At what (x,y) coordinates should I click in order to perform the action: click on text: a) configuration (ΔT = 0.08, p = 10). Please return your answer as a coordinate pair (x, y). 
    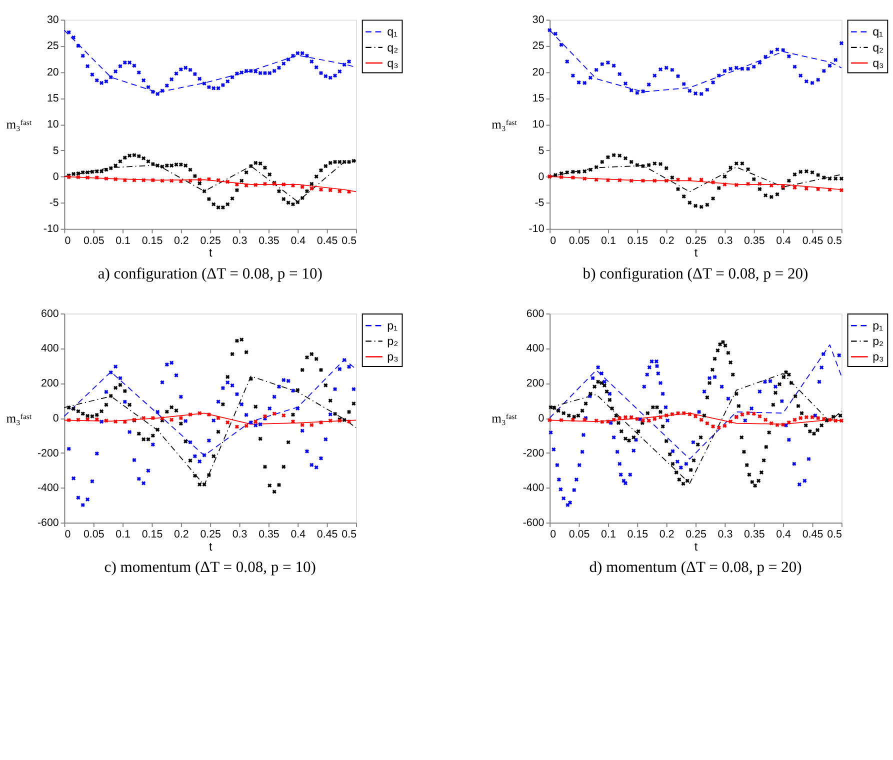
    Looking at the image, I should click on (210, 273).